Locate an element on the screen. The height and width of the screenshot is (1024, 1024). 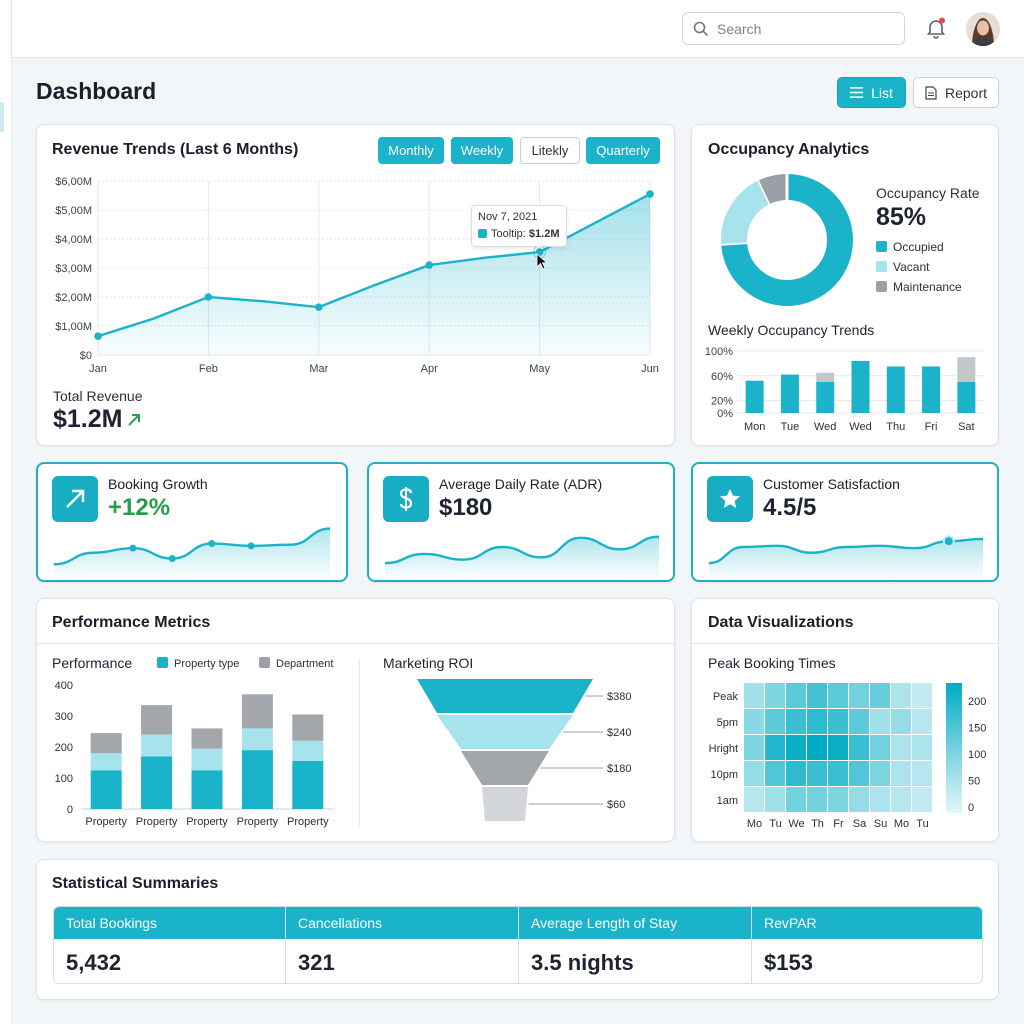
performance-y-tick-label: 0 is located at coordinates (70, 810).